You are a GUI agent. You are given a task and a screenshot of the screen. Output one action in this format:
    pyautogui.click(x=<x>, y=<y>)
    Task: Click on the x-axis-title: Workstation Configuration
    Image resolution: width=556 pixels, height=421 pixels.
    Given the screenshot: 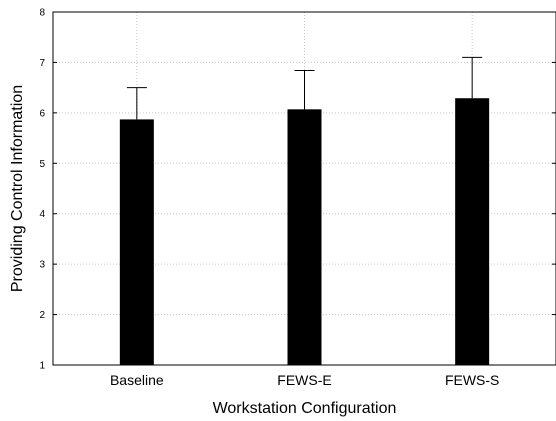 What is the action you would take?
    pyautogui.click(x=305, y=408)
    